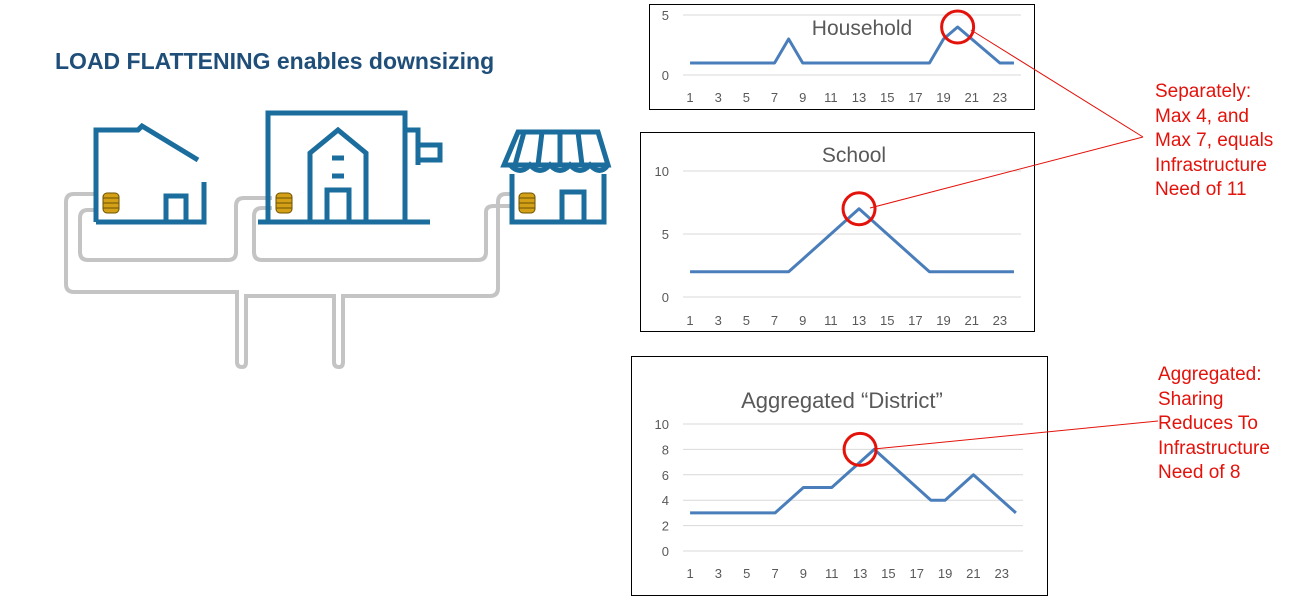 This screenshot has width=1307, height=606. Describe the element at coordinates (665, 449) in the screenshot. I see `y-tick-label: 8` at that location.